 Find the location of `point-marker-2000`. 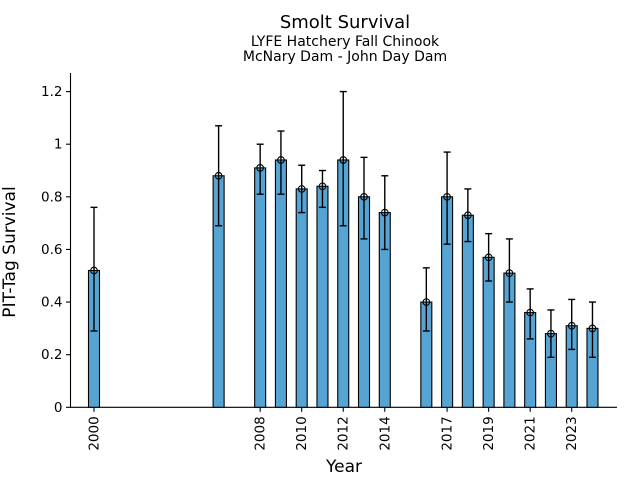

point-marker-2000 is located at coordinates (94, 270).